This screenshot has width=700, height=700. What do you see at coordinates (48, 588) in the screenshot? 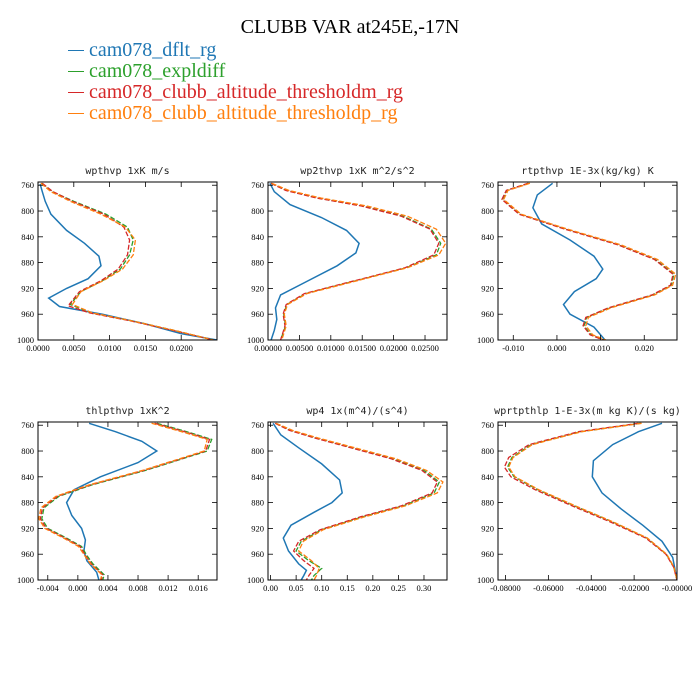
I see `x-tick-label: -0.004` at bounding box center [48, 588].